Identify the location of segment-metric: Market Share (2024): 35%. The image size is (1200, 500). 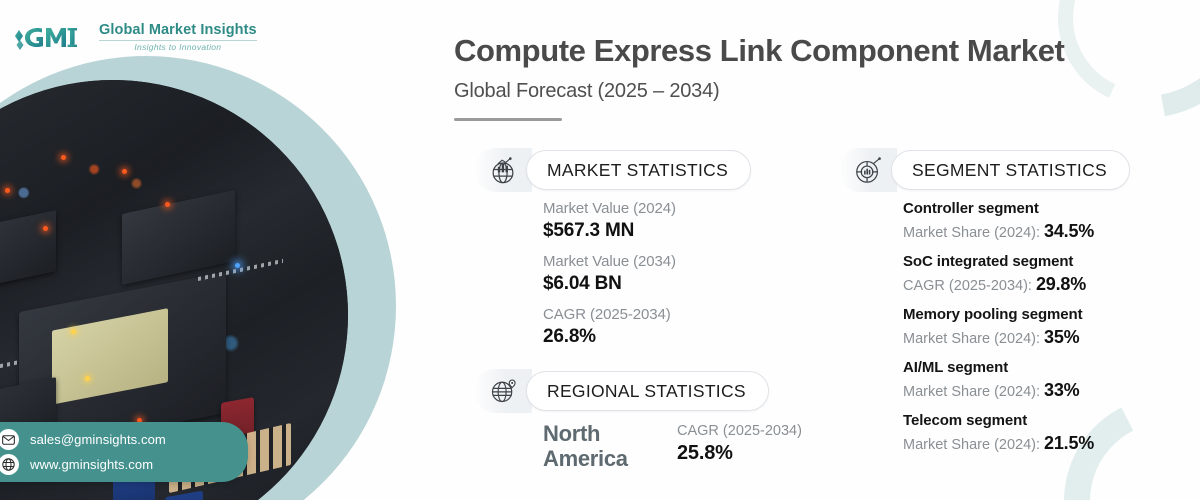
(998, 337).